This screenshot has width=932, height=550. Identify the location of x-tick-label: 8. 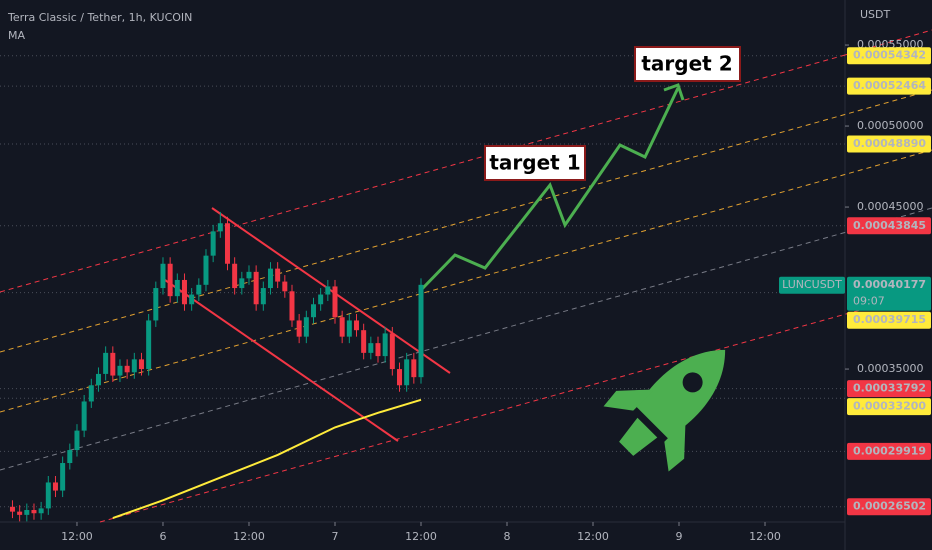
(507, 536).